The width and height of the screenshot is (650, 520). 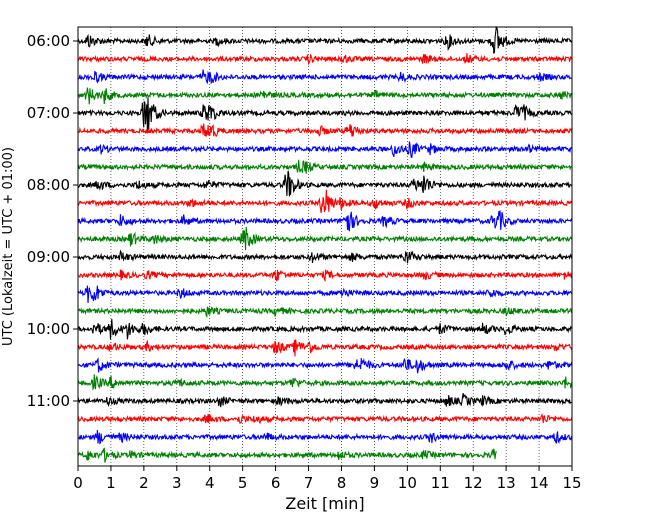 I want to click on y-tick-label: 07:00, so click(x=48, y=113).